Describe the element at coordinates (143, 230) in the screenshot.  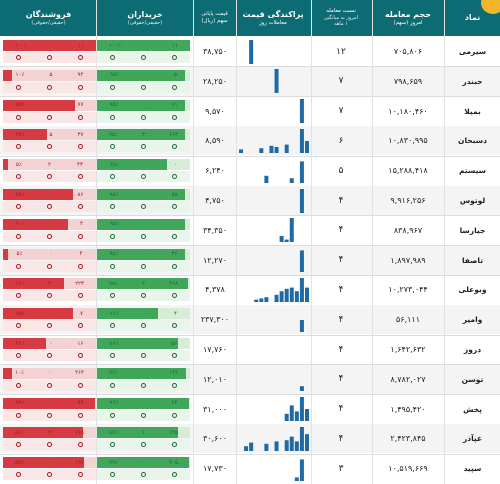
I see `buyers-box: ۹۵٪ ۰ ۰` at that location.